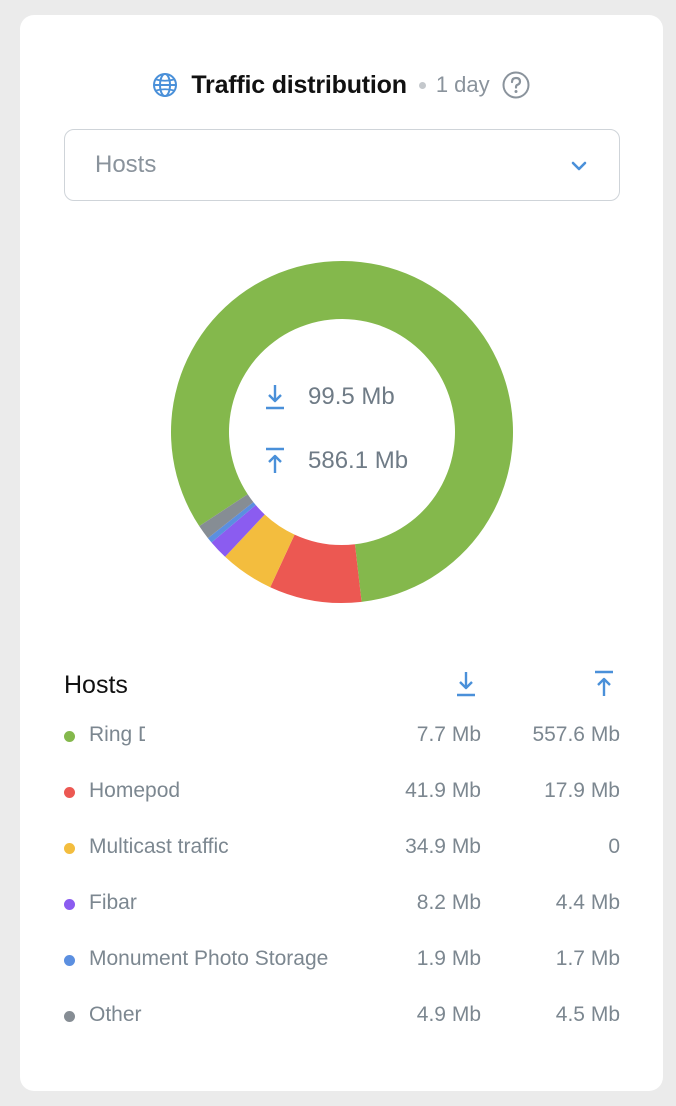 The width and height of the screenshot is (676, 1106). I want to click on total-upload: 586.1 Mb, so click(335, 461).